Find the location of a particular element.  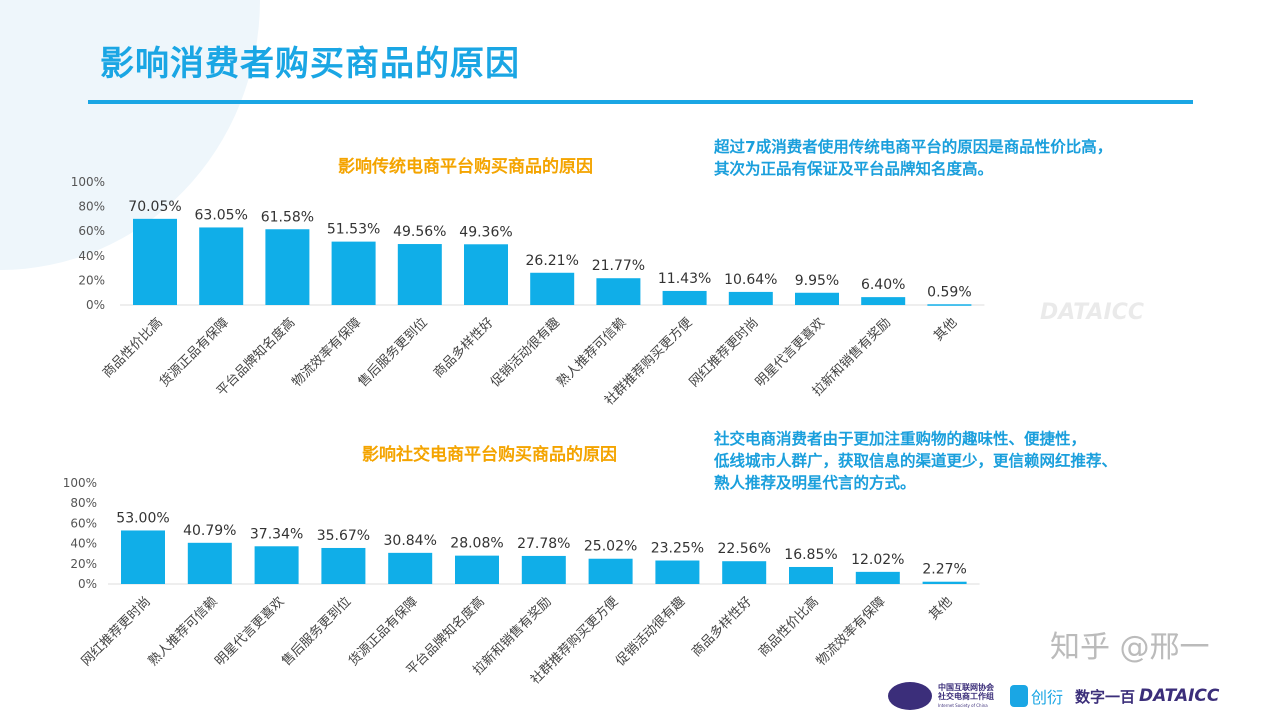

title-underline is located at coordinates (640, 102).